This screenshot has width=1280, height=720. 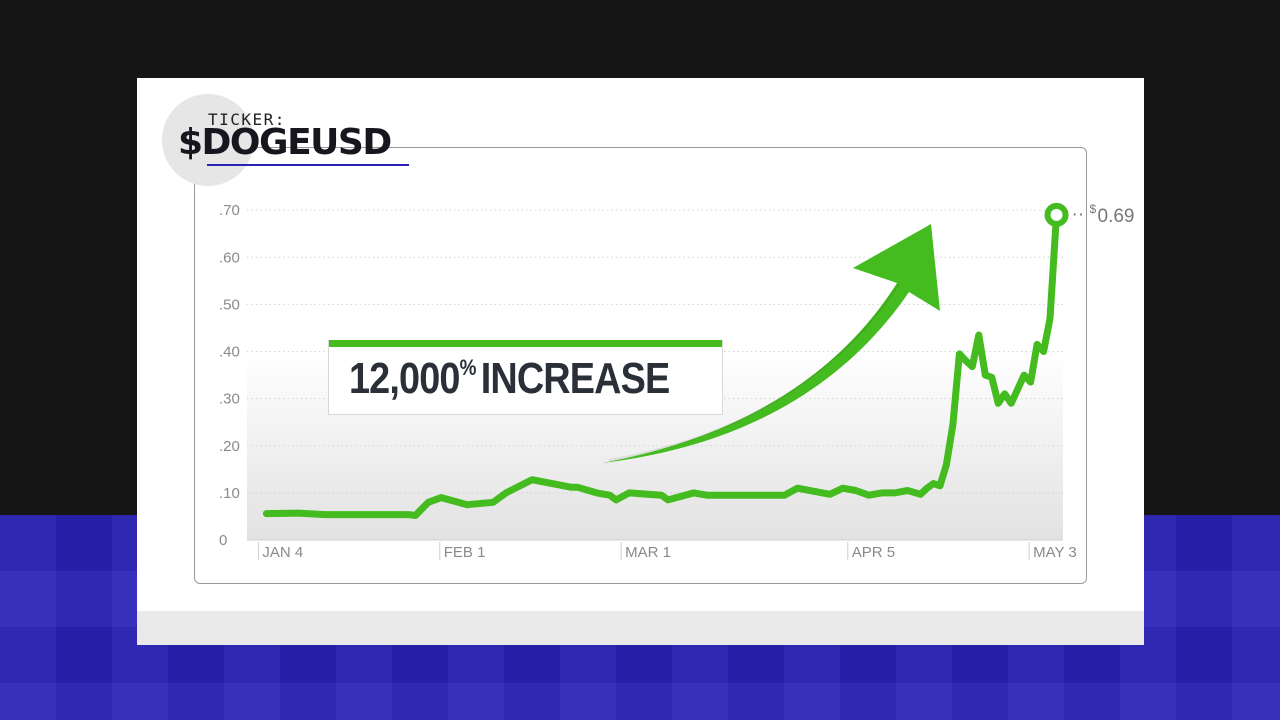 I want to click on x-tick-label: APR 5, so click(x=873, y=552).